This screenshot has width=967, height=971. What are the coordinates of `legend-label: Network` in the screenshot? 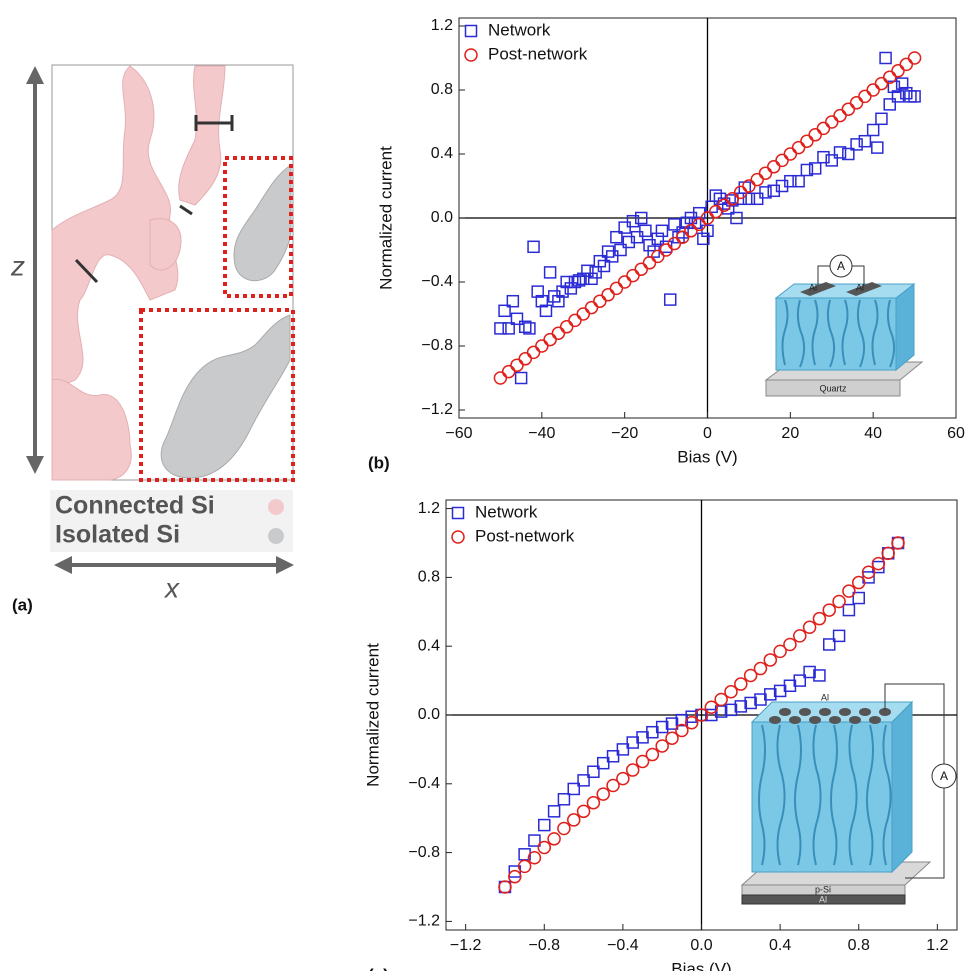 It's located at (519, 29).